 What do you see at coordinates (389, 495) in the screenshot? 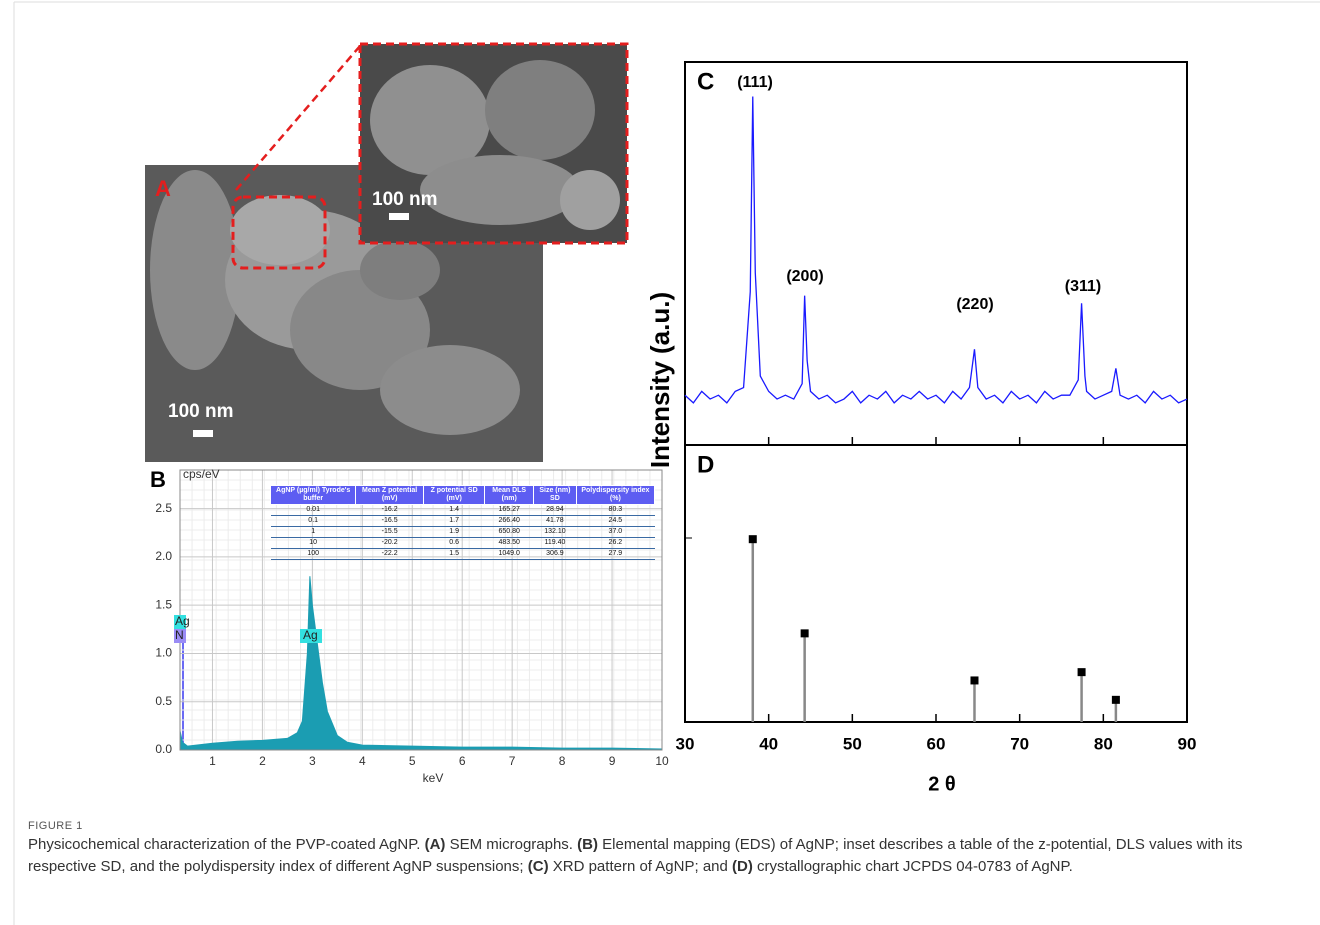
I see `table-header: Mean Z potential (mV)` at bounding box center [389, 495].